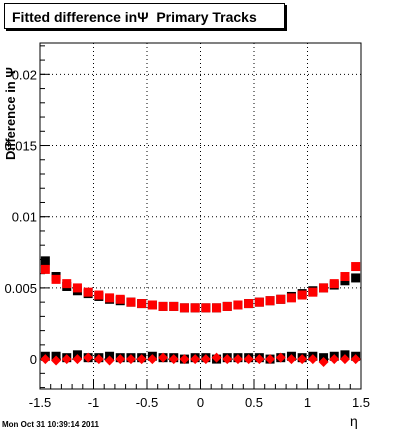  I want to click on x-tick-label: -1, so click(94, 402).